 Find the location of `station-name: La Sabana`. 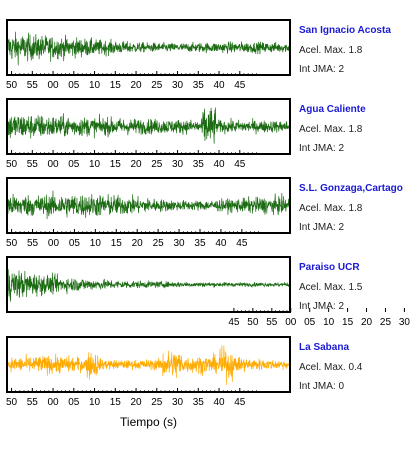

station-name: La Sabana is located at coordinates (324, 347).